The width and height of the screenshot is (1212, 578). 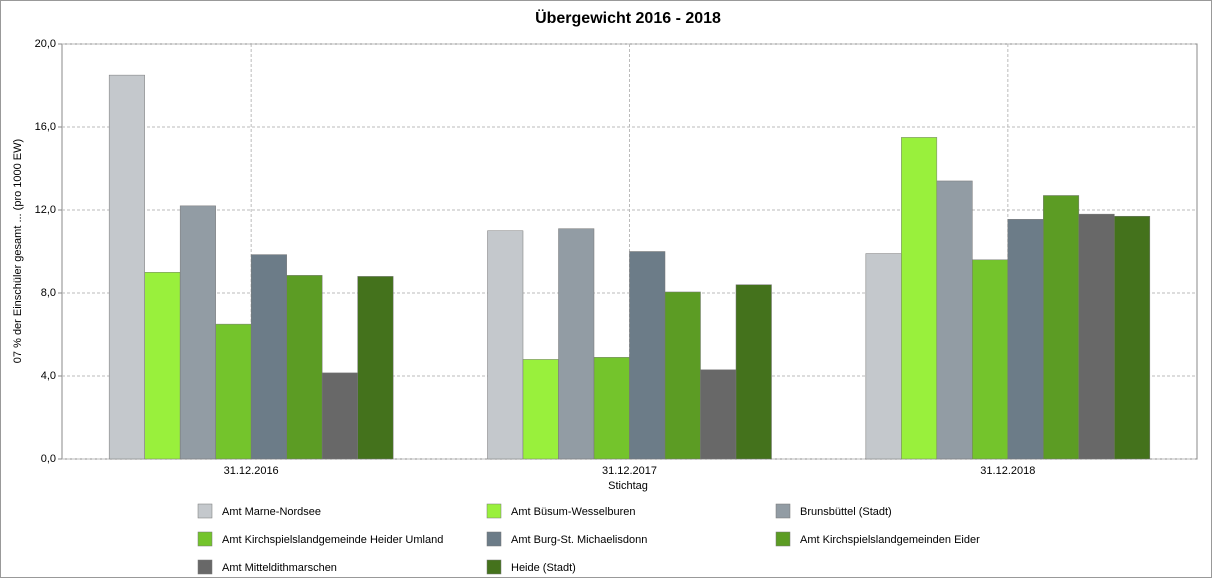 I want to click on legend-label: Heide (Stadt), so click(x=543, y=568).